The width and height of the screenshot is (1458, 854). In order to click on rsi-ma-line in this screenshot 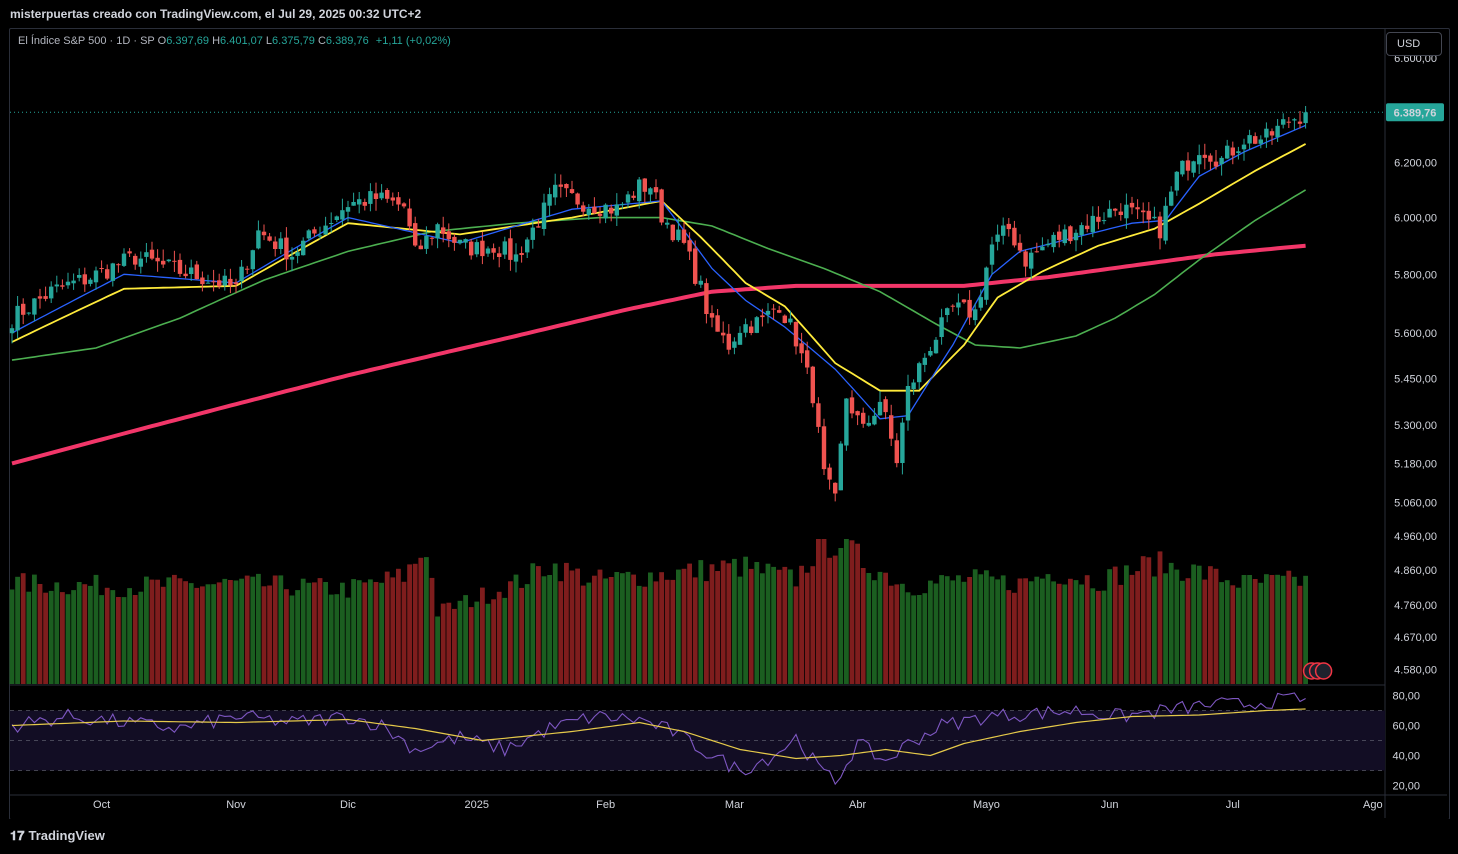, I will do `click(658, 734)`.